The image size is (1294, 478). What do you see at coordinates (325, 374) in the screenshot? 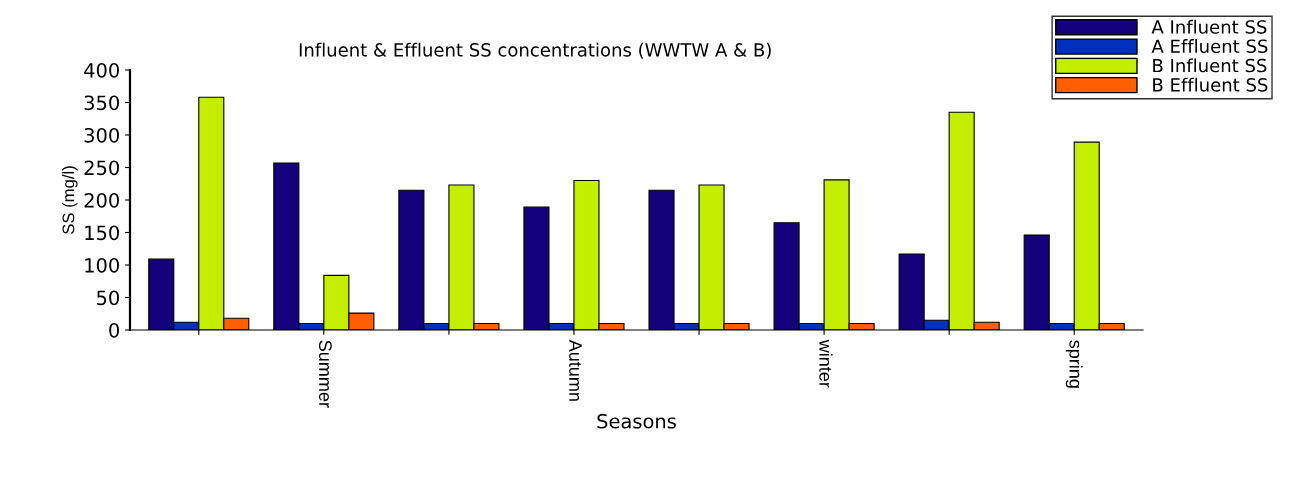
I see `x-tick-label: Summer` at bounding box center [325, 374].